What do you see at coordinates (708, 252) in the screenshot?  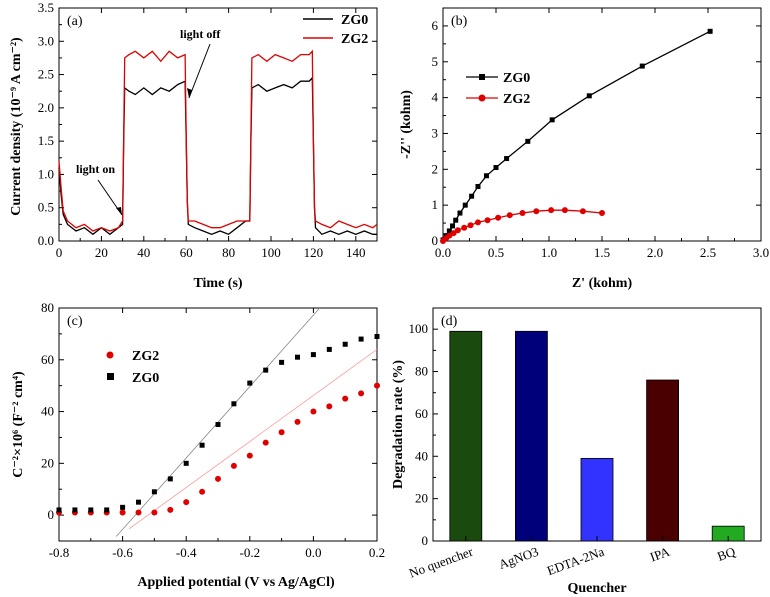 I see `x-tick-label: 2.5` at bounding box center [708, 252].